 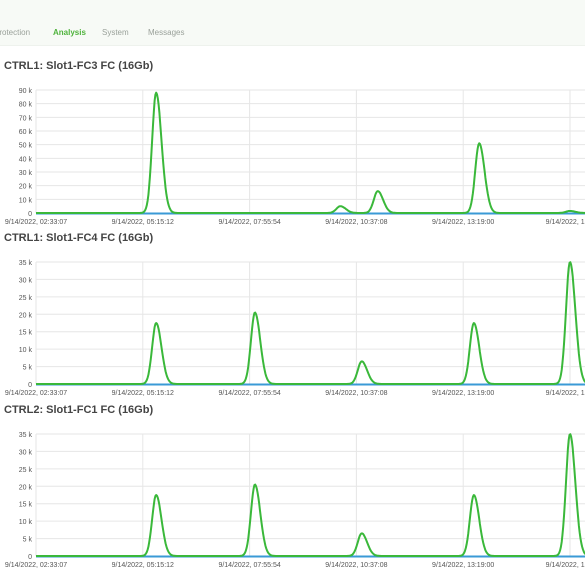 What do you see at coordinates (26, 118) in the screenshot?
I see `y-tick-label: 70 k` at bounding box center [26, 118].